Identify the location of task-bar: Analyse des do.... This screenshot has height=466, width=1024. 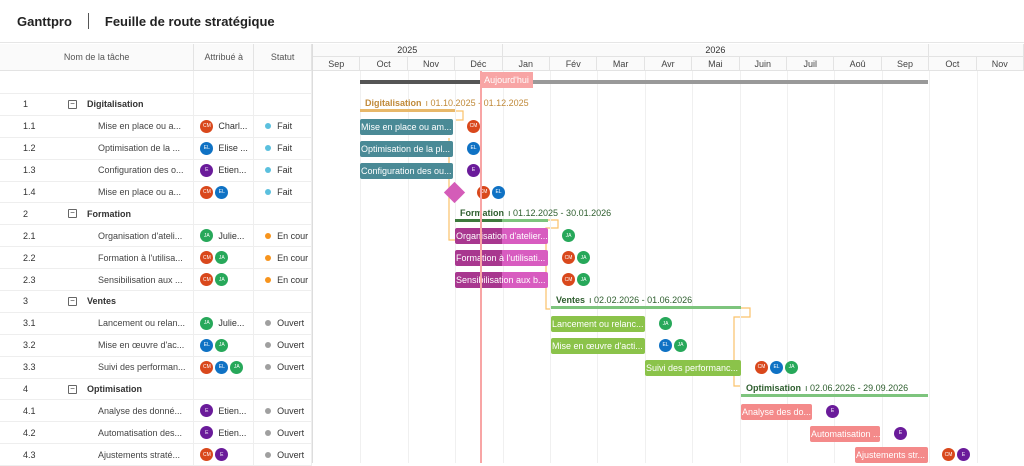
(776, 411).